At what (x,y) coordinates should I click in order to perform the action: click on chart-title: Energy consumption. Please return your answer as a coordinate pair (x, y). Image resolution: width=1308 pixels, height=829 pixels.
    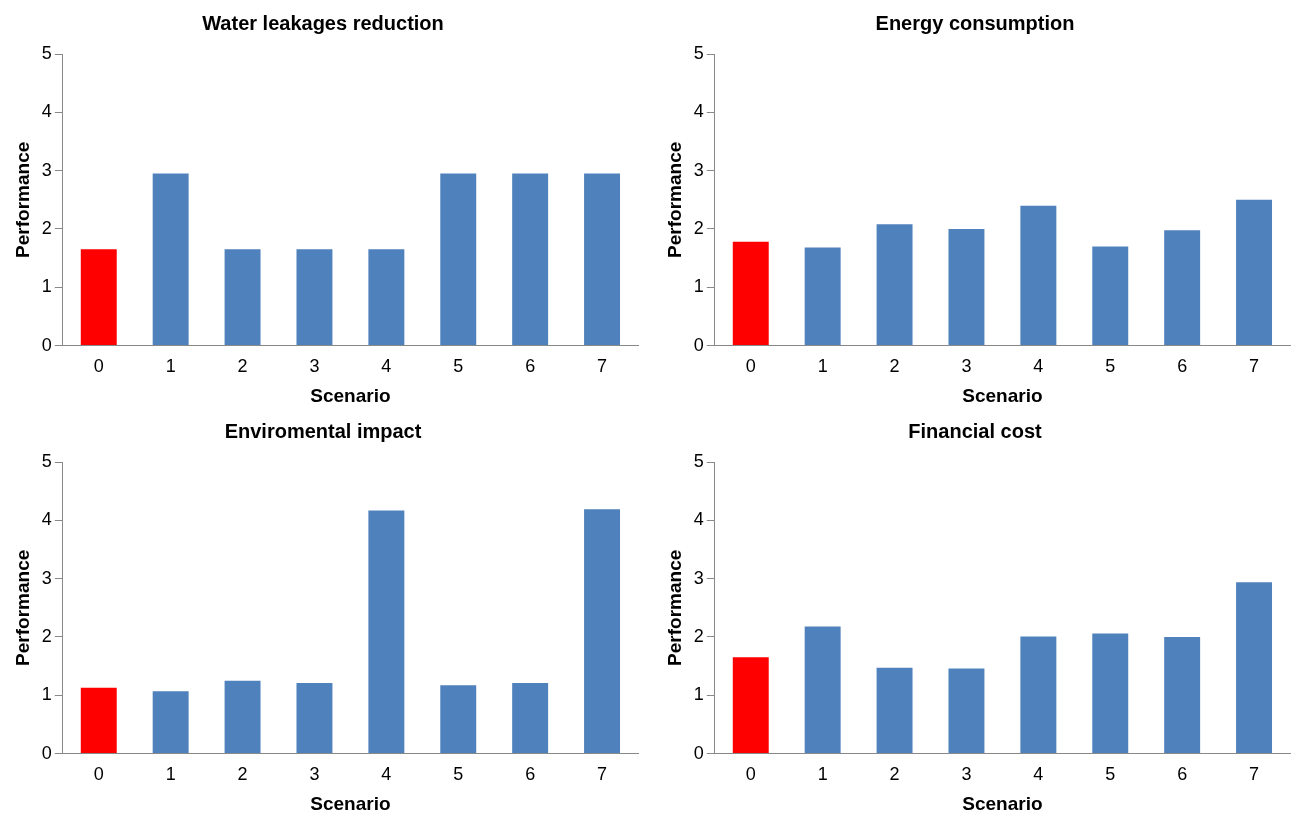
    Looking at the image, I should click on (975, 22).